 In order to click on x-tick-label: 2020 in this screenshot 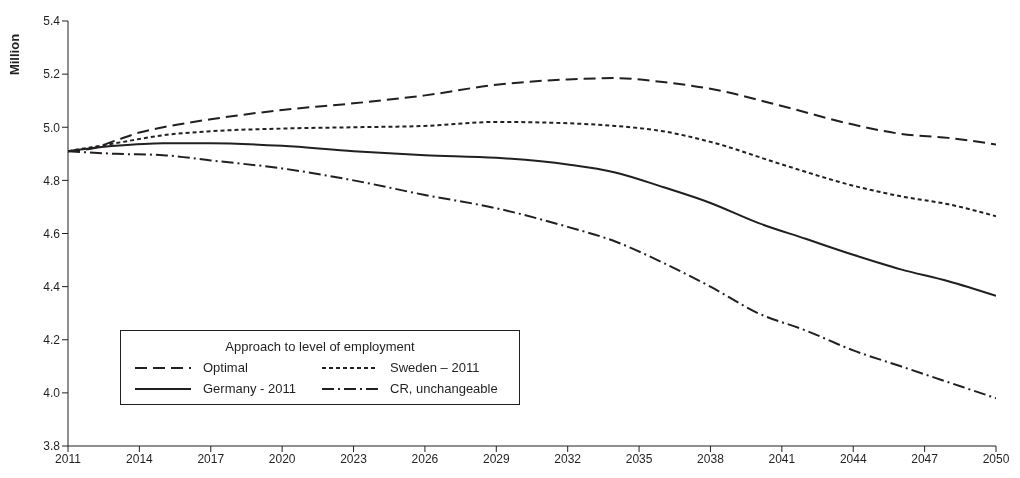, I will do `click(282, 458)`.